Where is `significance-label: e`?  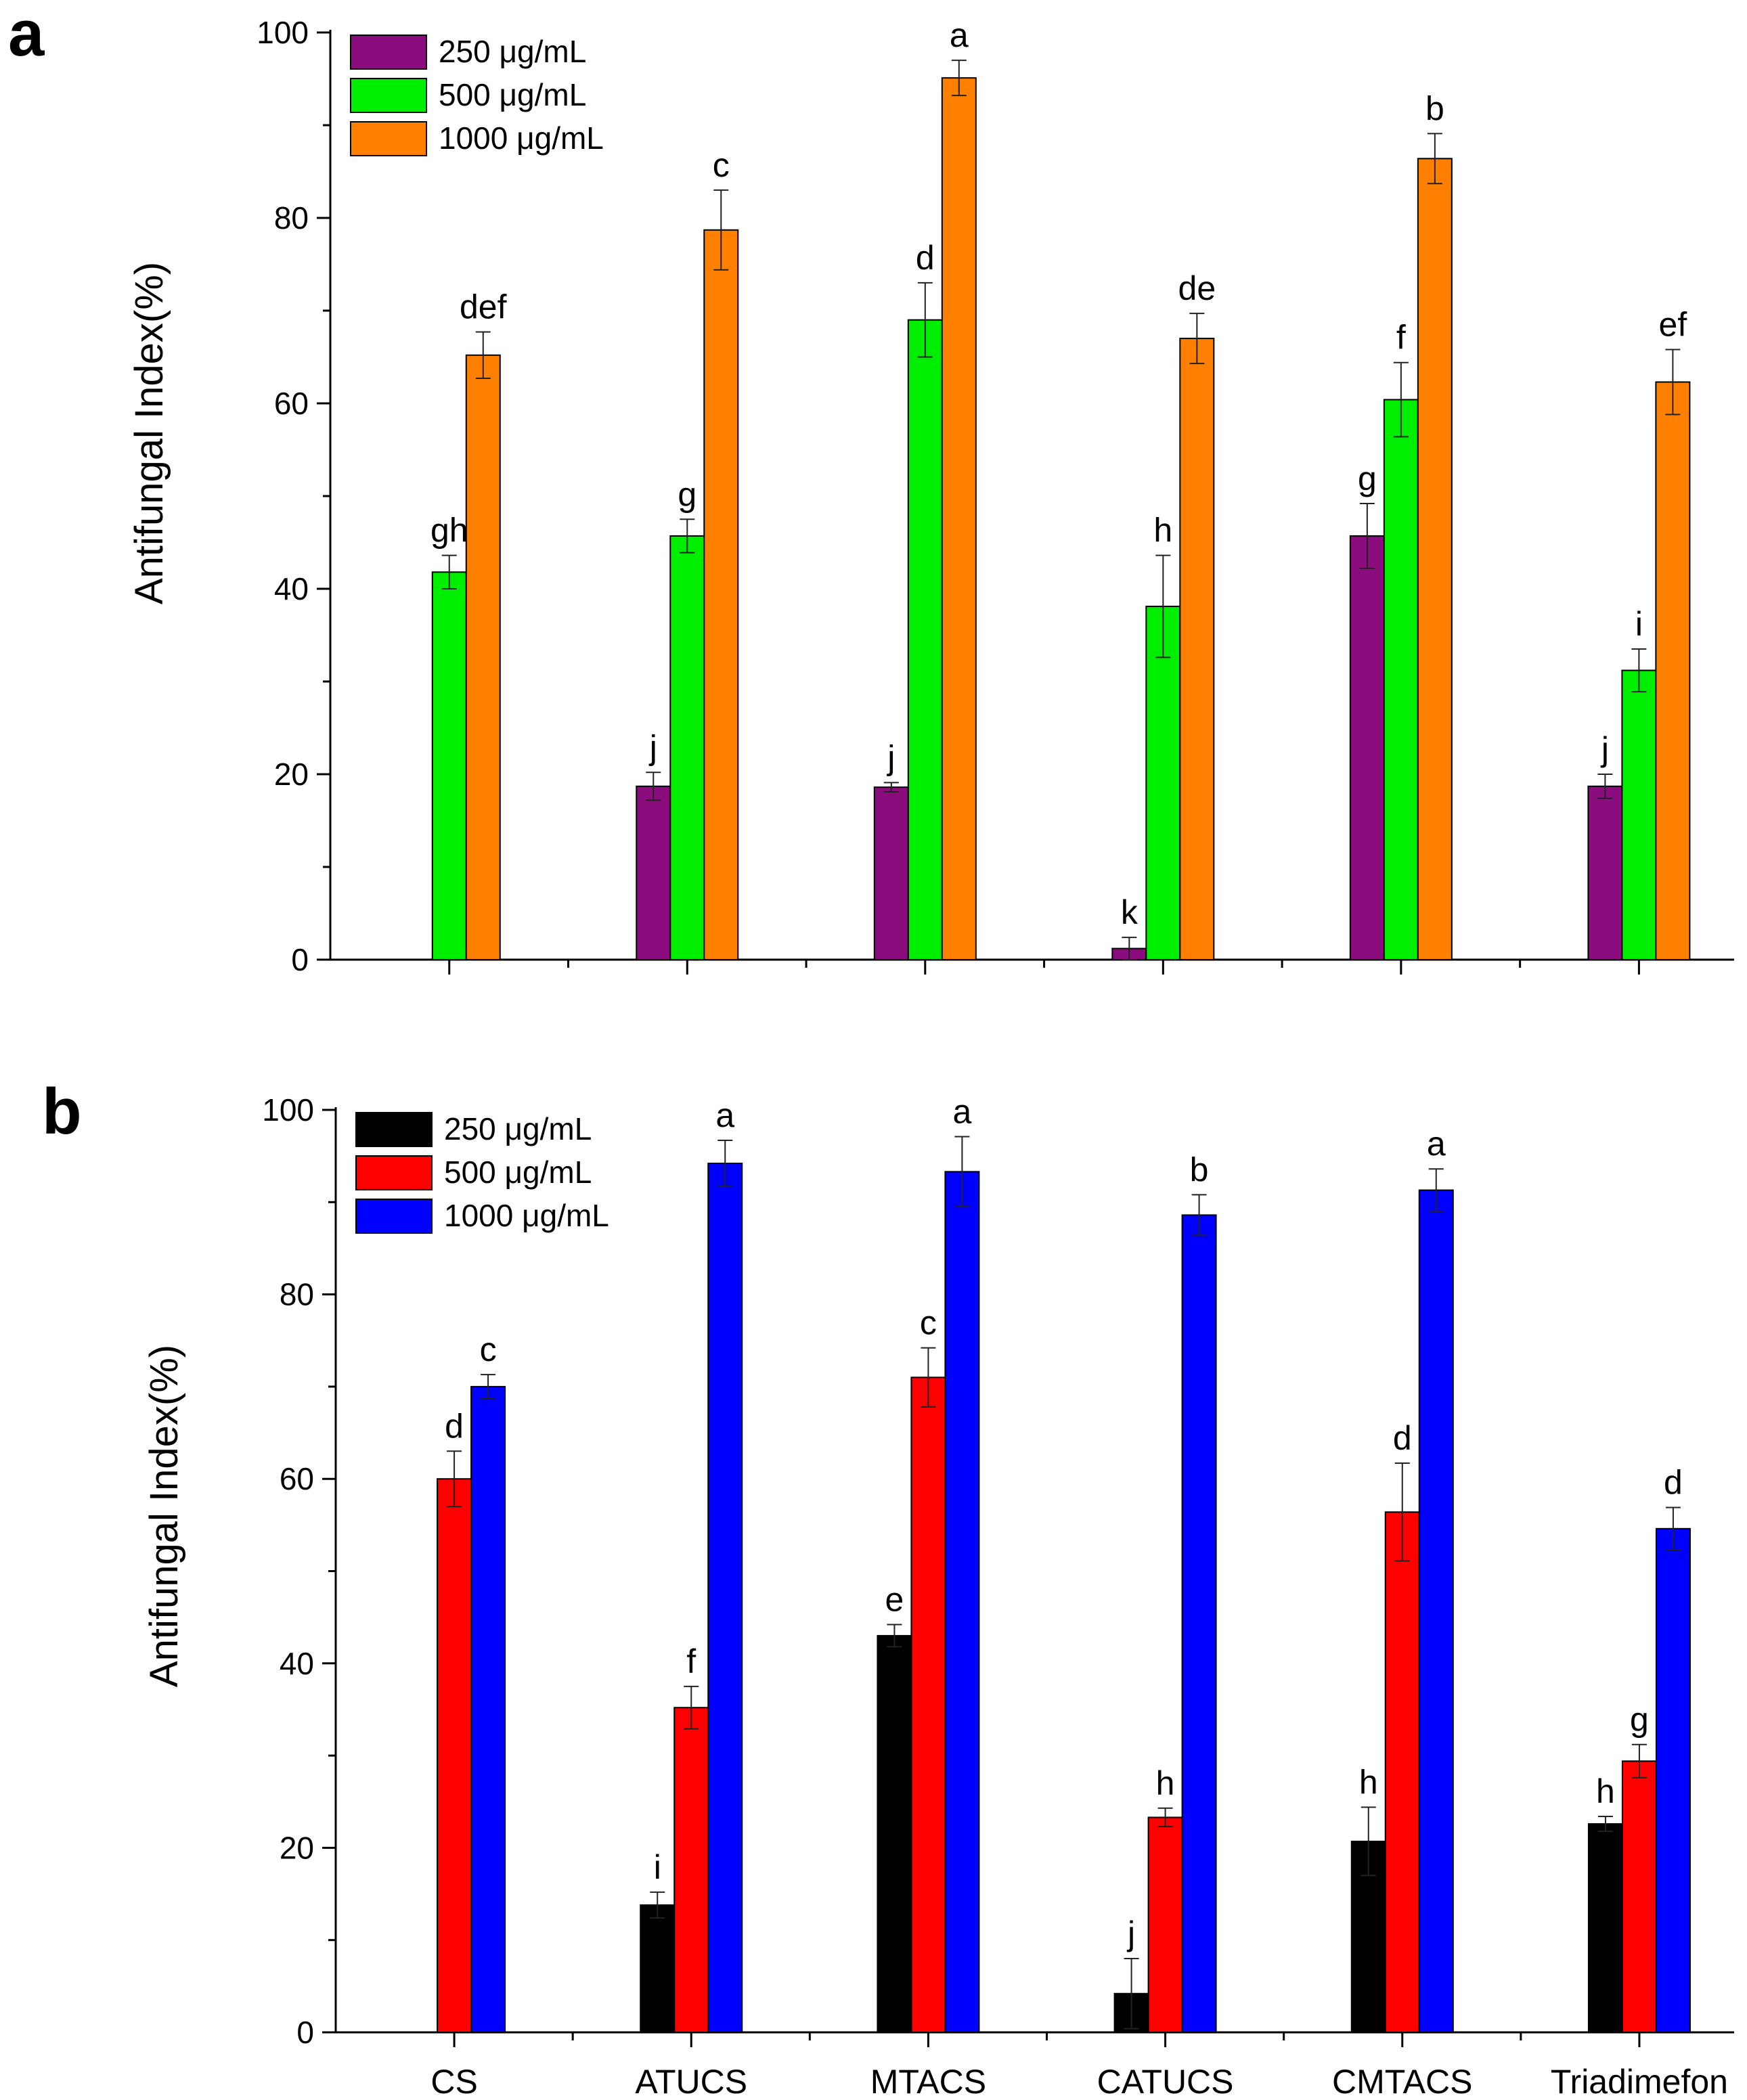 significance-label: e is located at coordinates (895, 1600).